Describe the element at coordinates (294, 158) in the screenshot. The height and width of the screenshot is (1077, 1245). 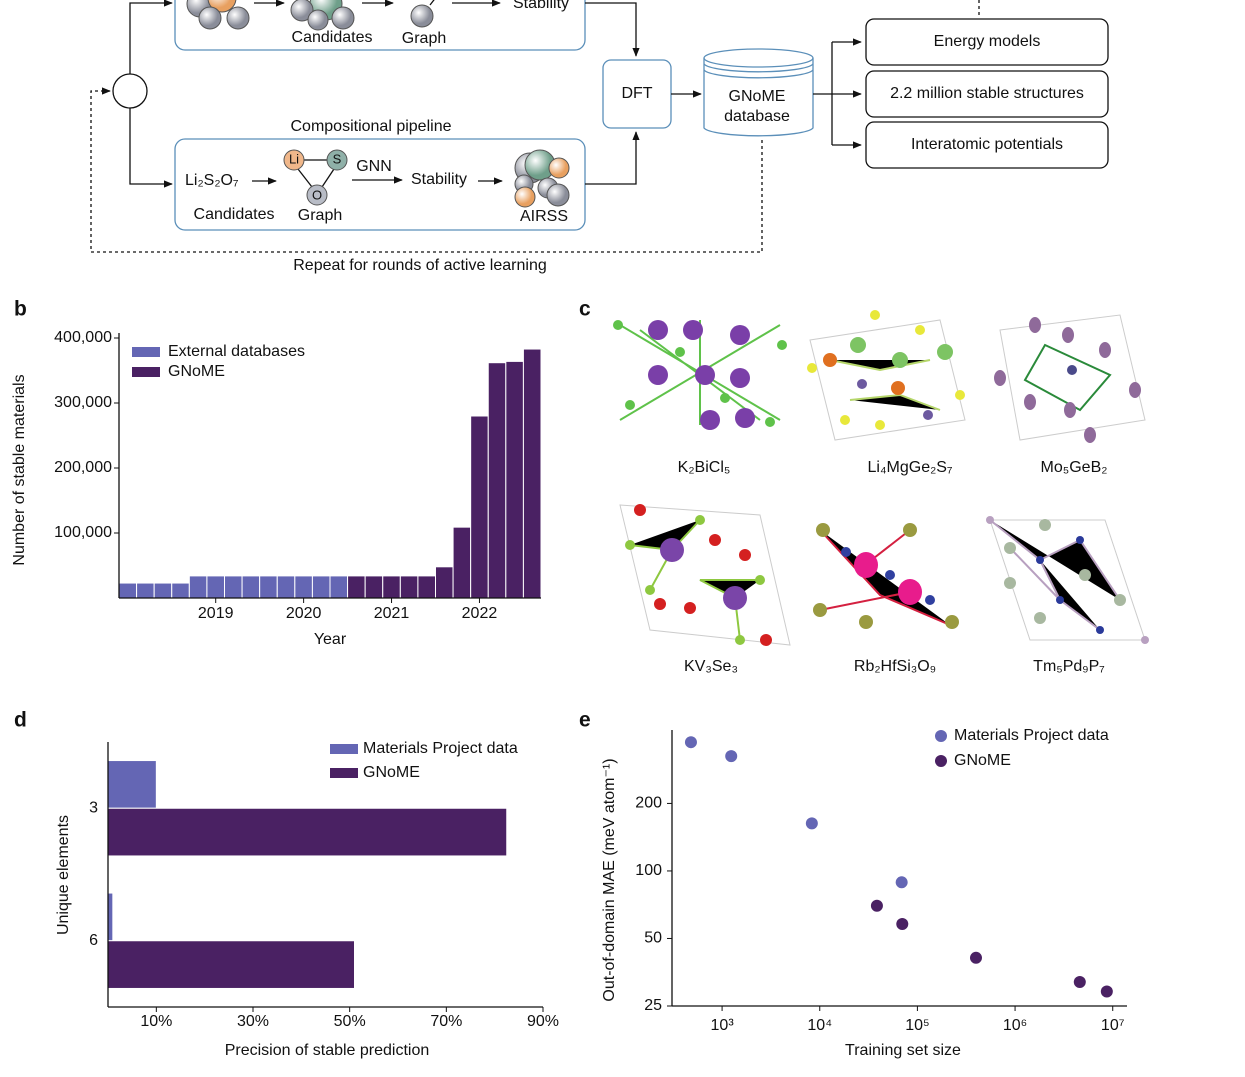
I see `node-label: Li` at that location.